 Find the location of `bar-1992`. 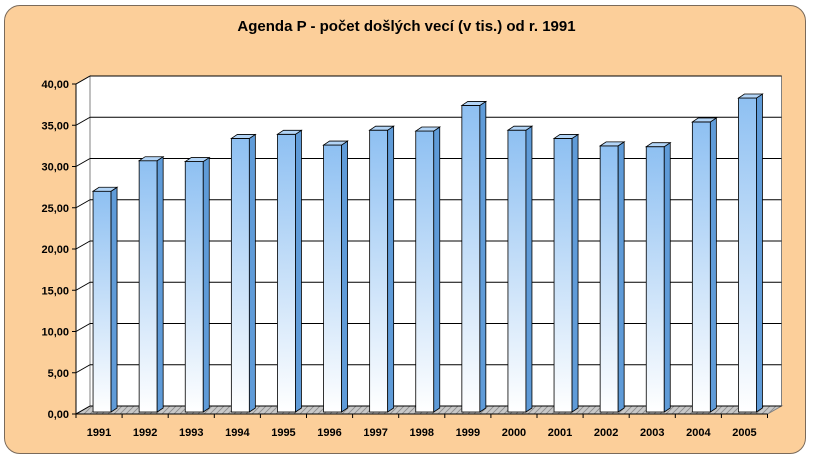

bar-1992 is located at coordinates (151, 284).